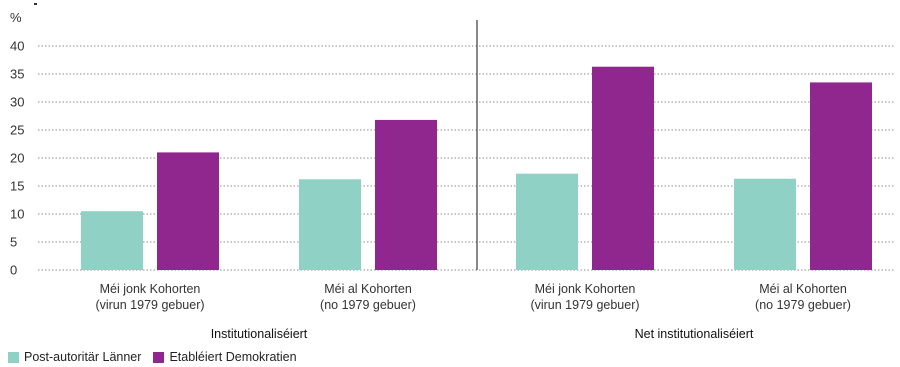 This screenshot has height=367, width=900. I want to click on y-tick-label: 20, so click(17, 158).